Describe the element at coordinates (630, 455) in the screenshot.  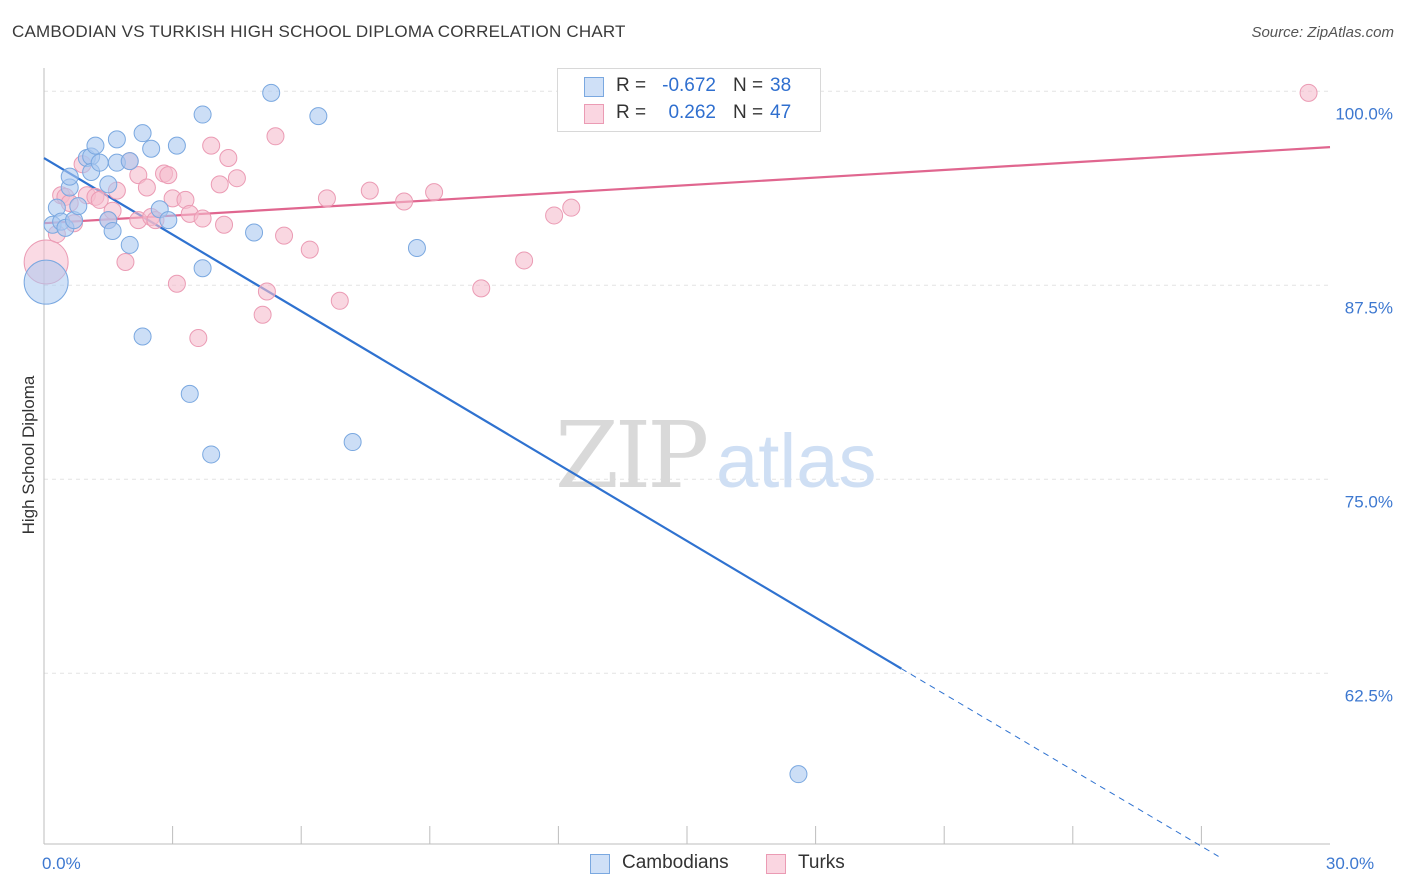
I see `watermark-zip: ZIP` at that location.